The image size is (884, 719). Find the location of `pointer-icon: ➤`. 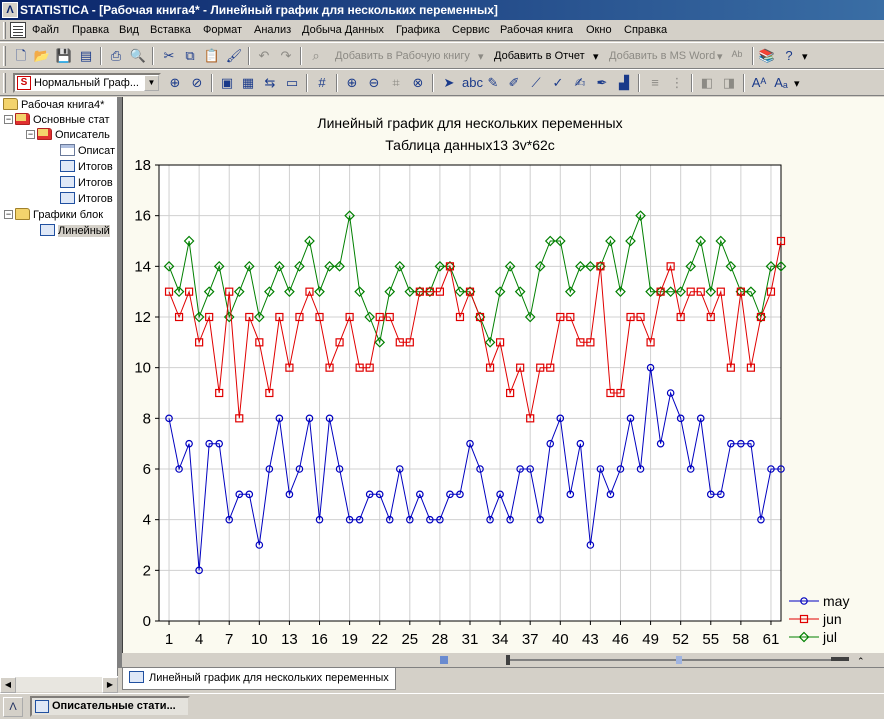

pointer-icon: ➤ is located at coordinates (449, 82).